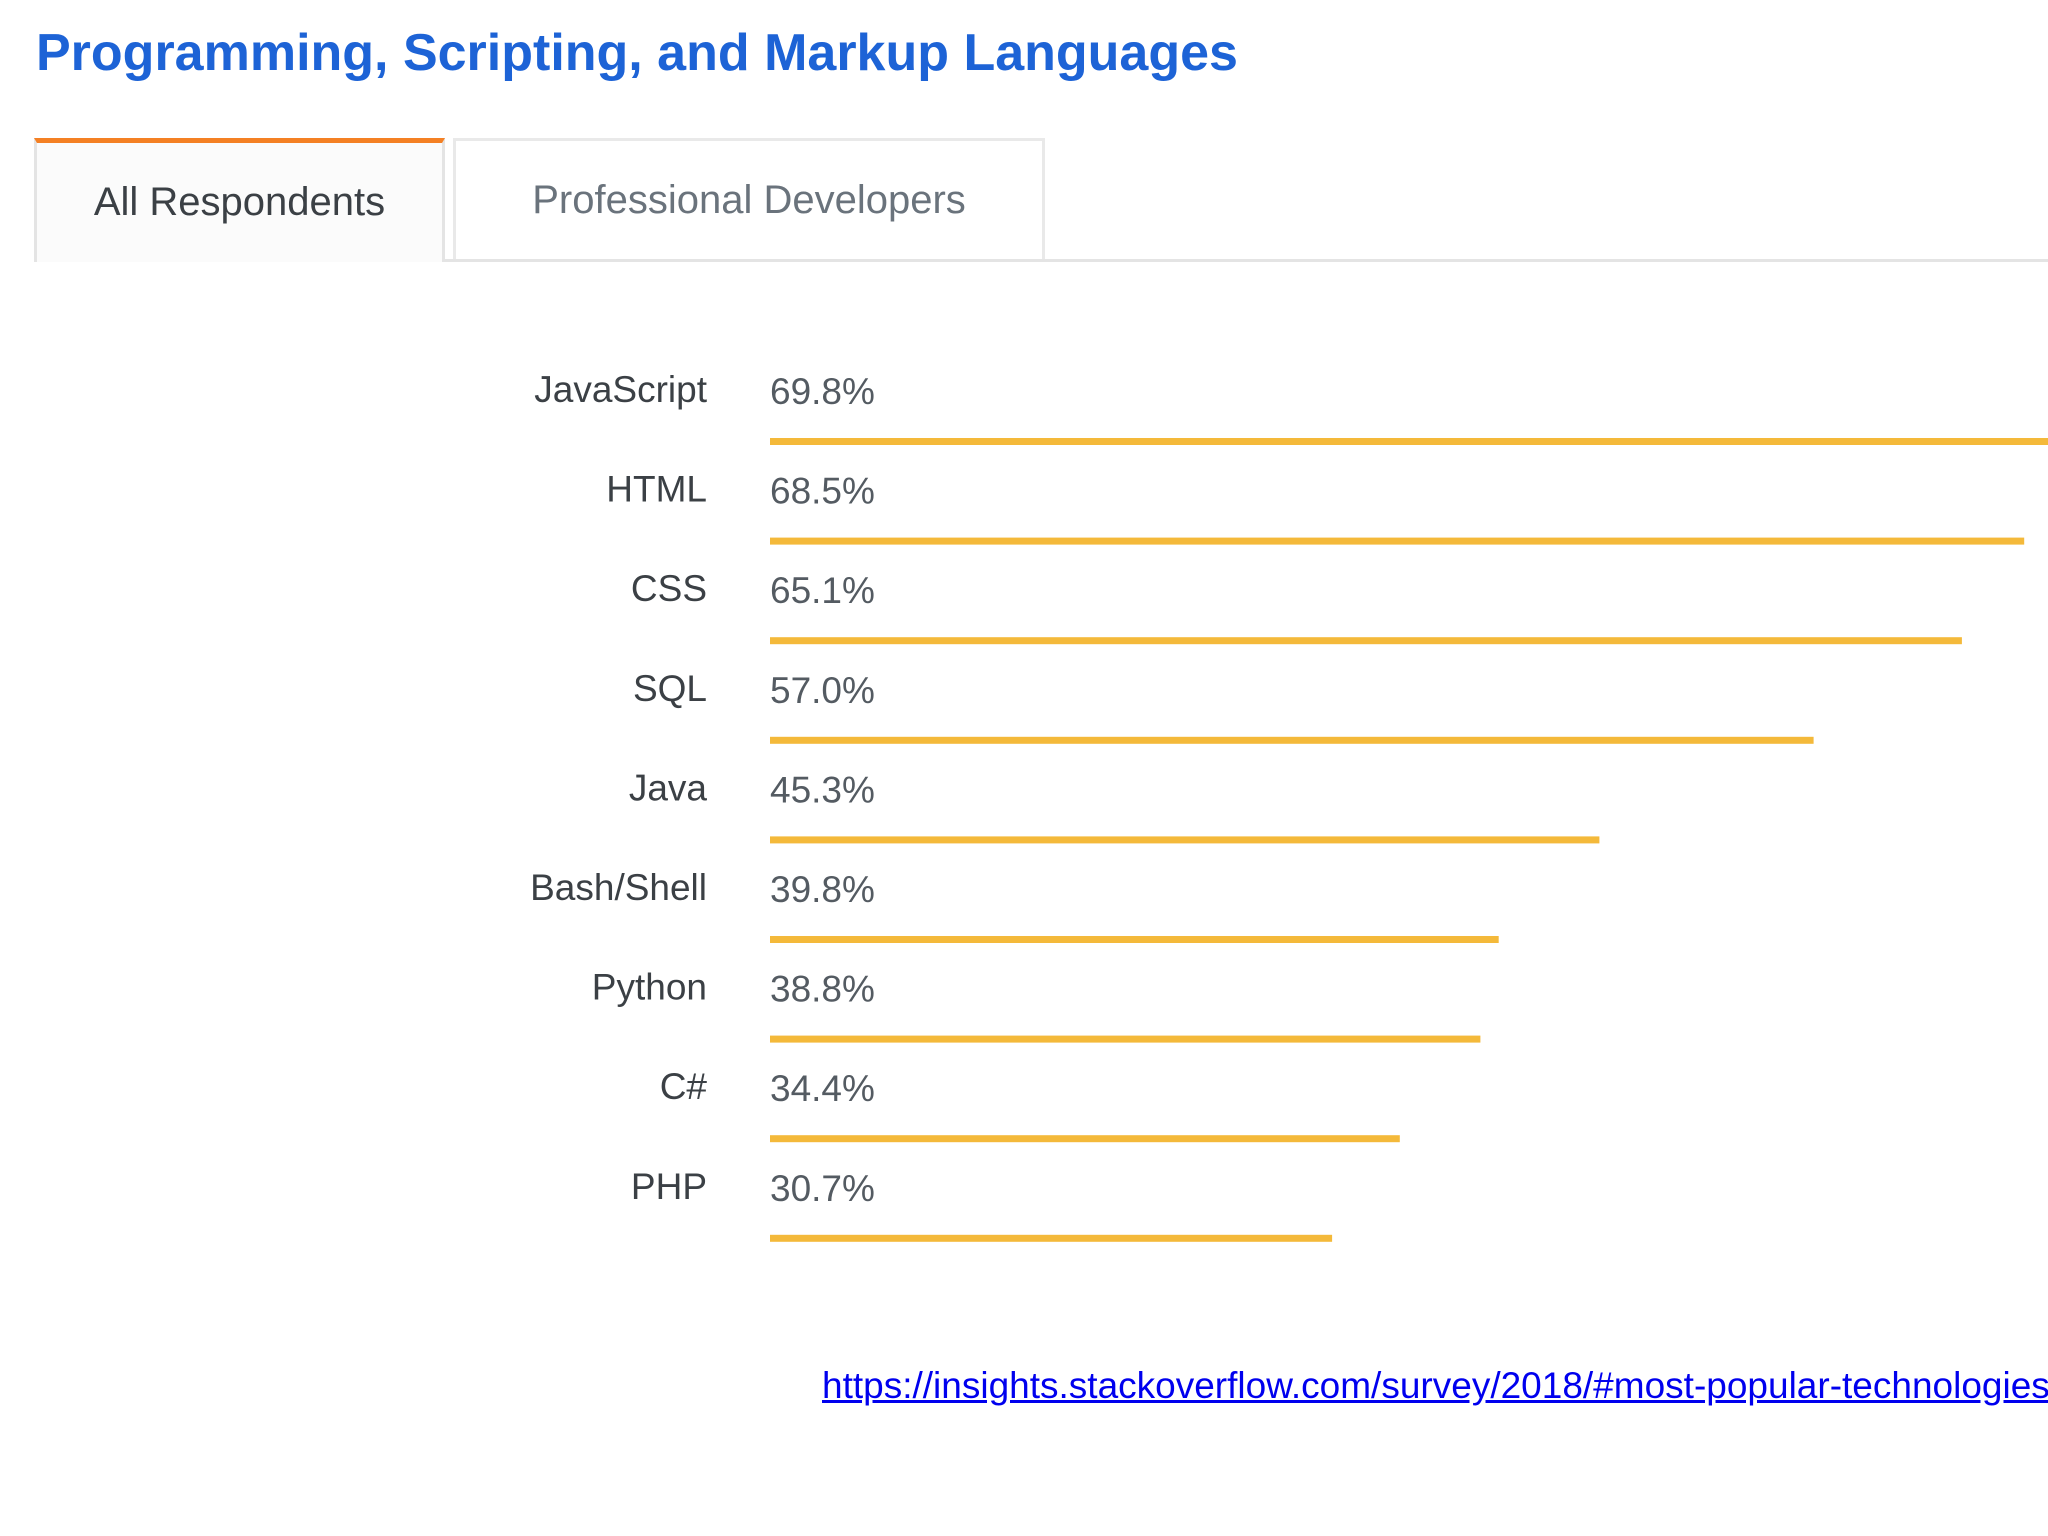 This screenshot has height=1536, width=2048. What do you see at coordinates (822, 590) in the screenshot?
I see `value-label: 65.1%` at bounding box center [822, 590].